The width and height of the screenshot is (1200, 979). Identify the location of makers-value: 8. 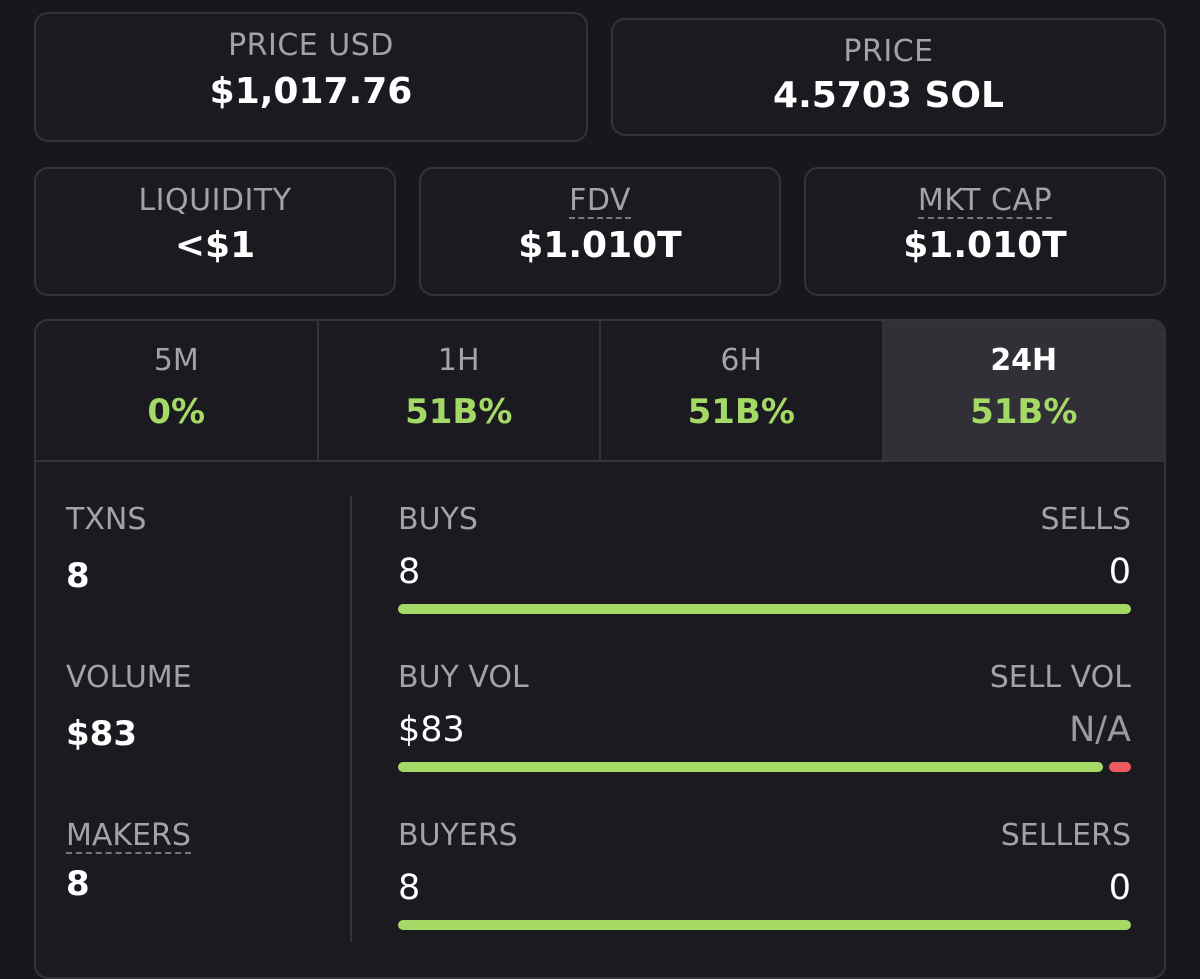
(78, 884).